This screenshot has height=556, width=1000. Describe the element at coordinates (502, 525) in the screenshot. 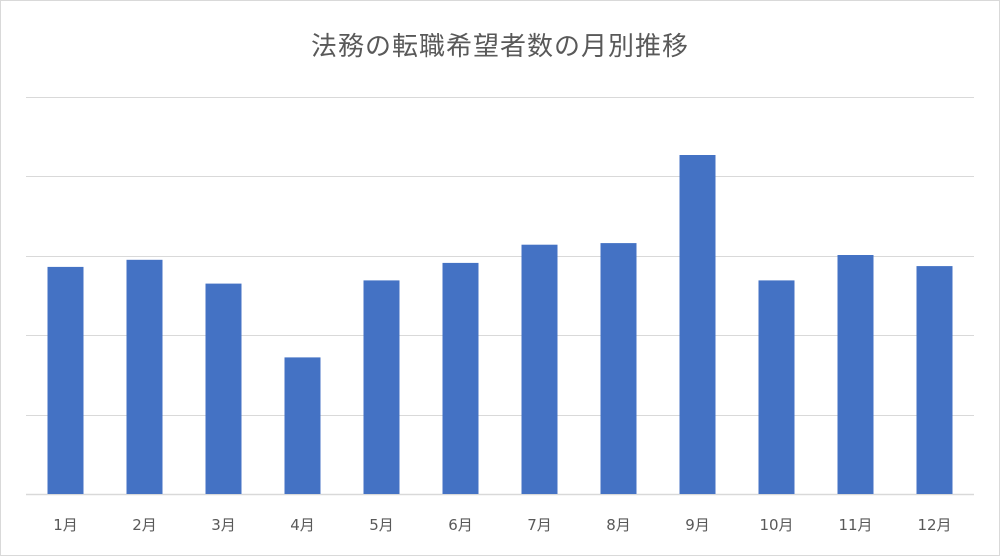

I see `x-axis-tick-labels: 1月 2月 3月 4月 5月 6月 7月 8月 9月 10月 11月 12月` at that location.